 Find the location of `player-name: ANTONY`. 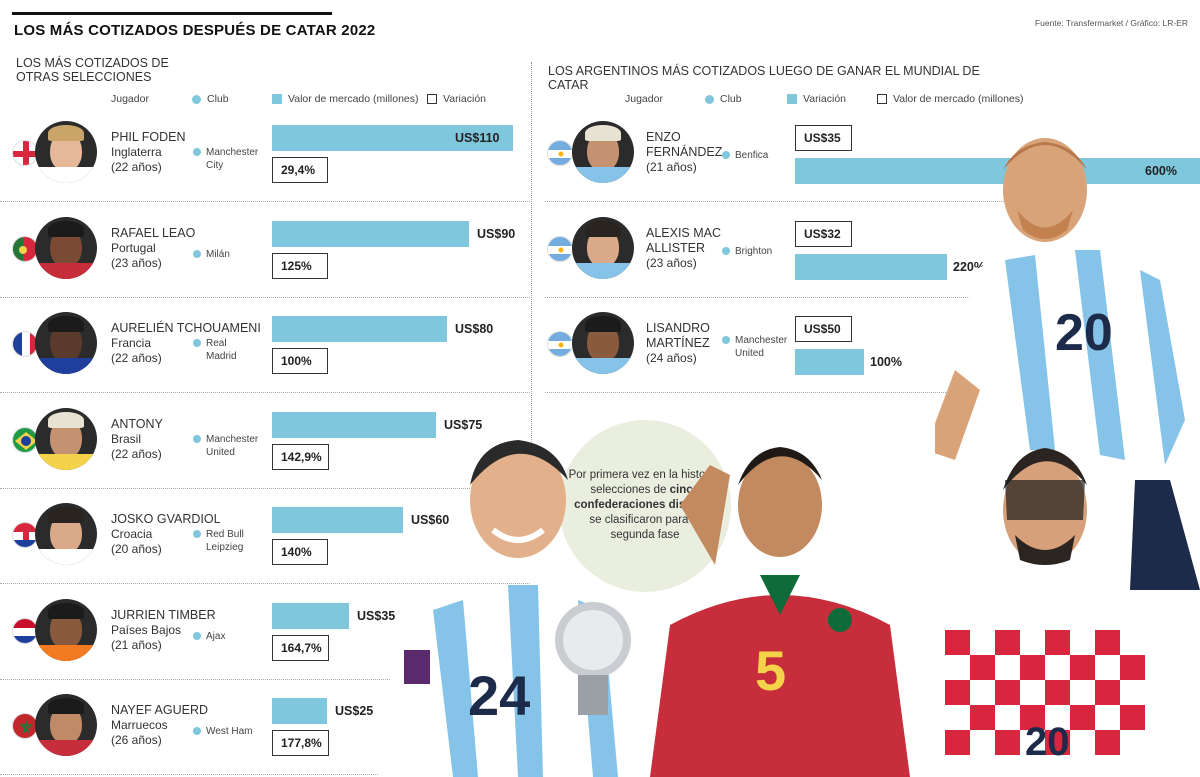

player-name: ANTONY is located at coordinates (137, 423).